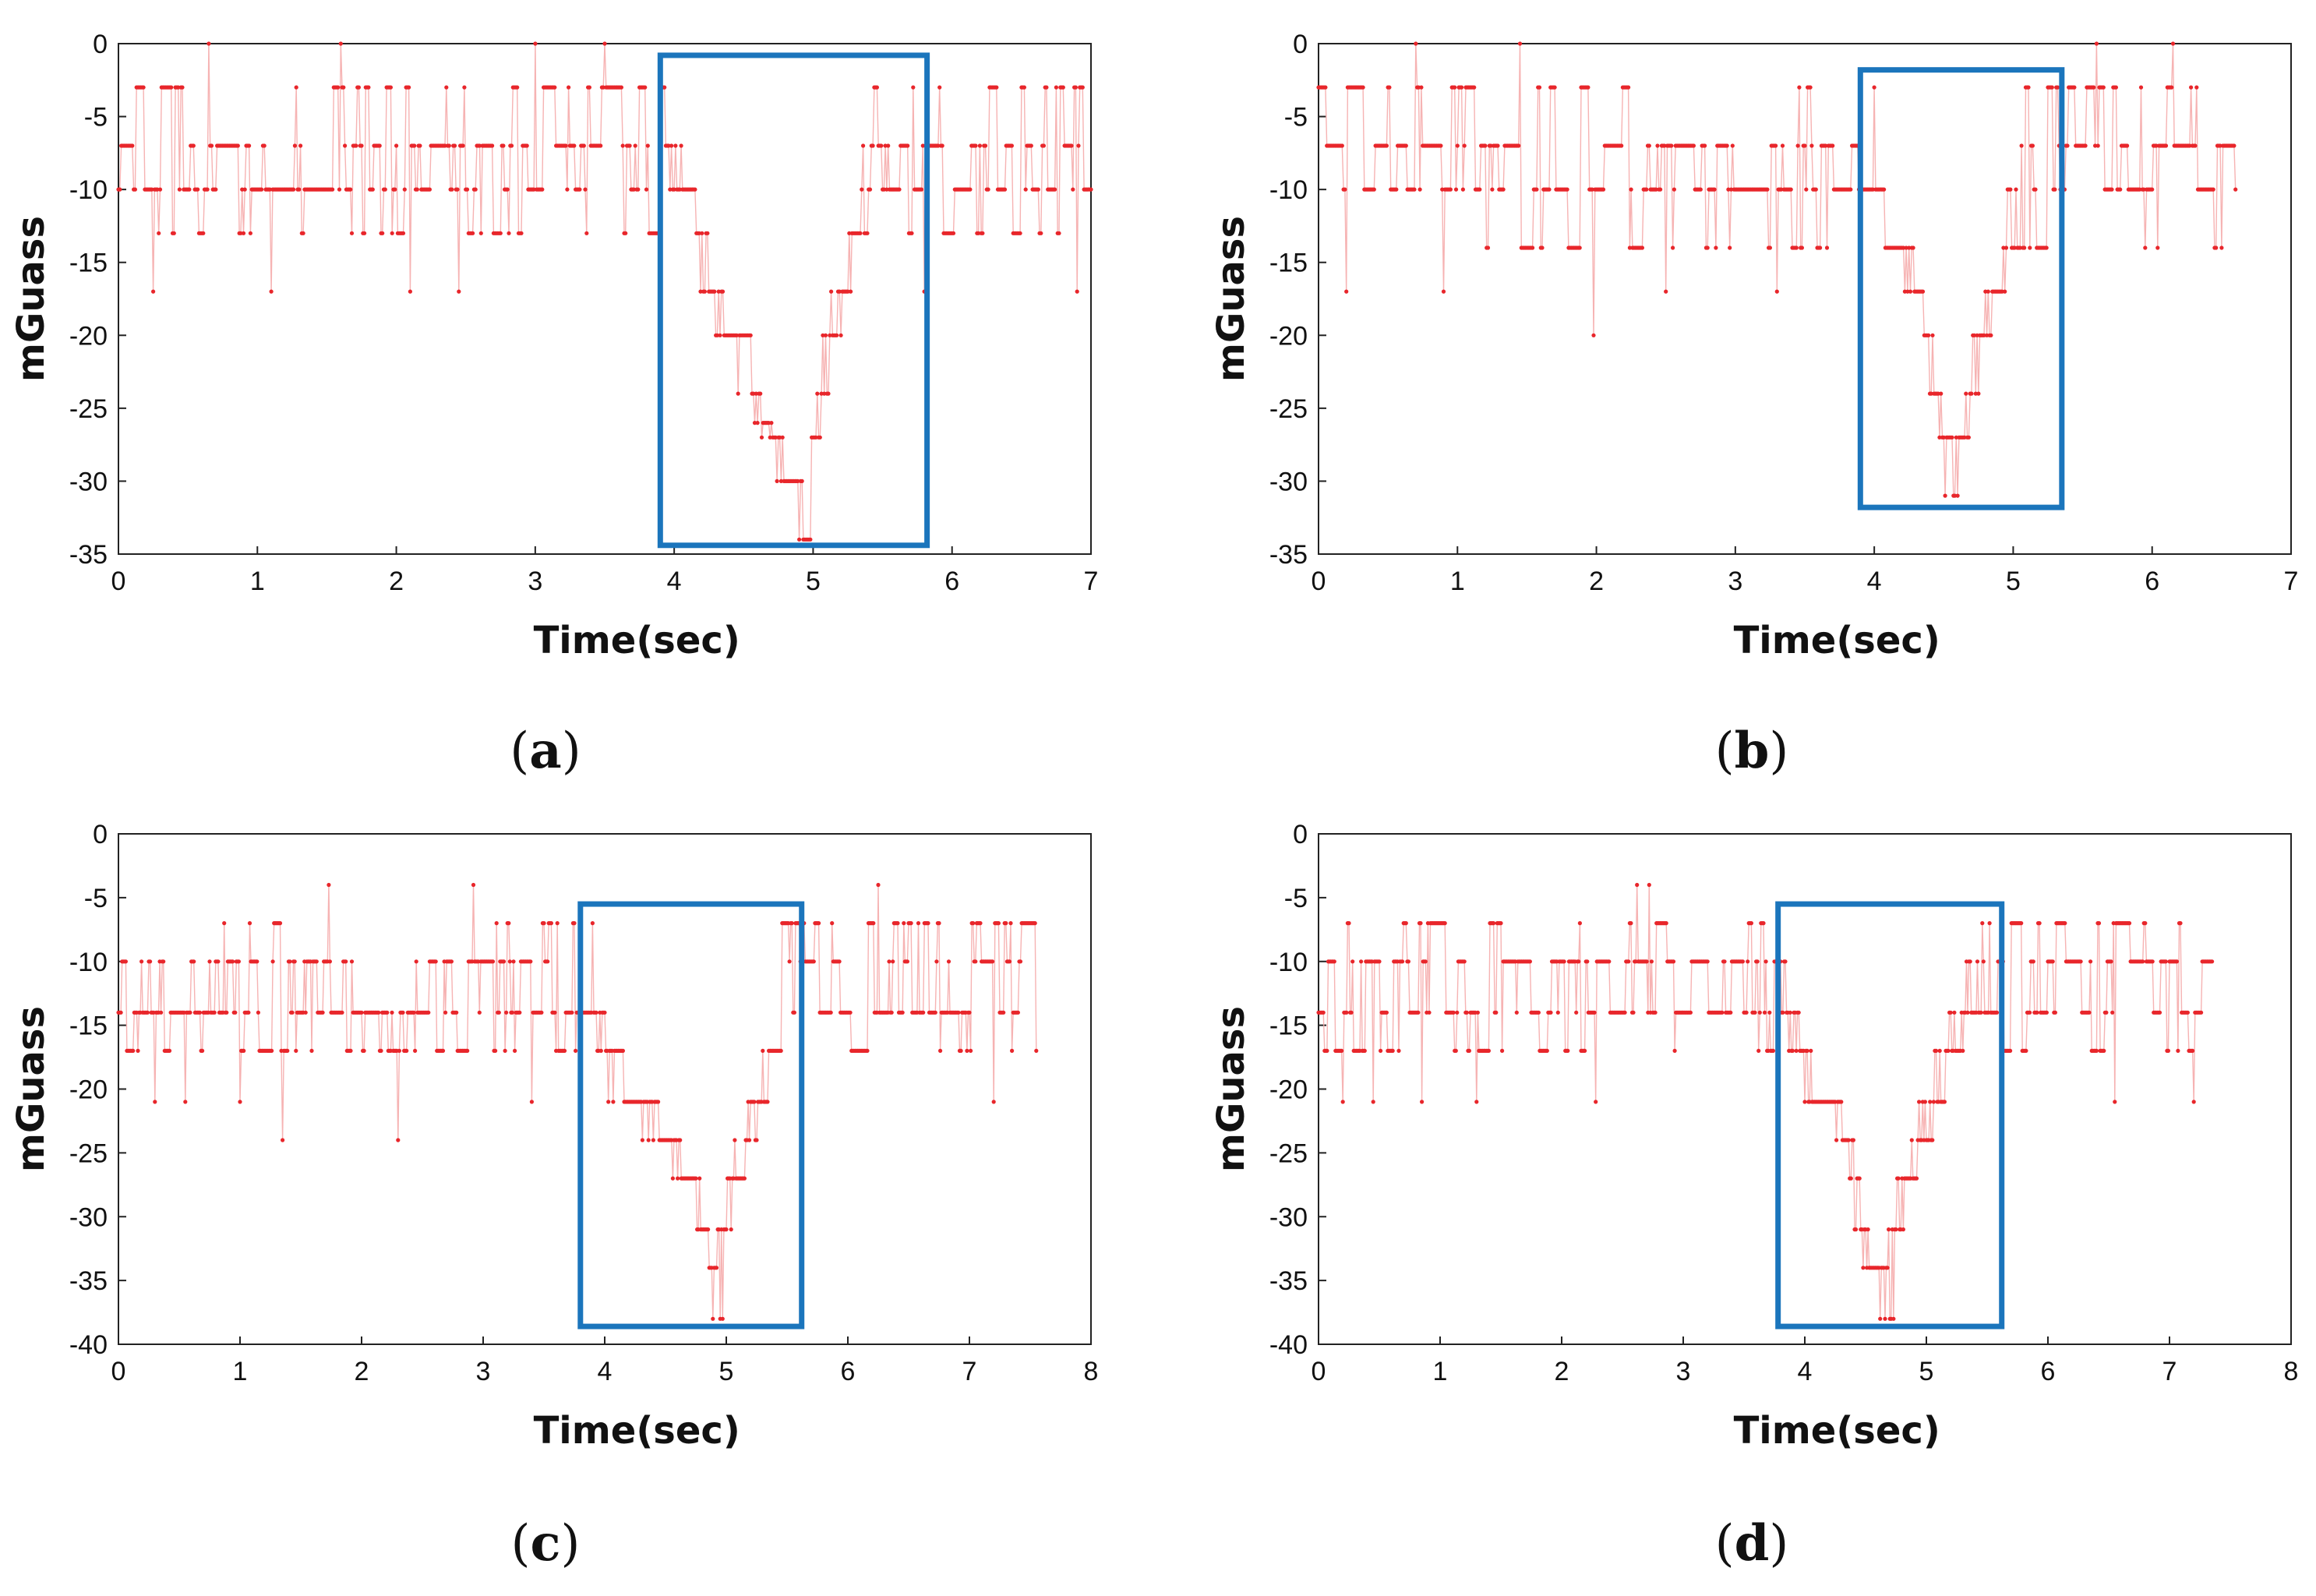 The image size is (2316, 1596). I want to click on x-tick-label: 6, so click(951, 581).